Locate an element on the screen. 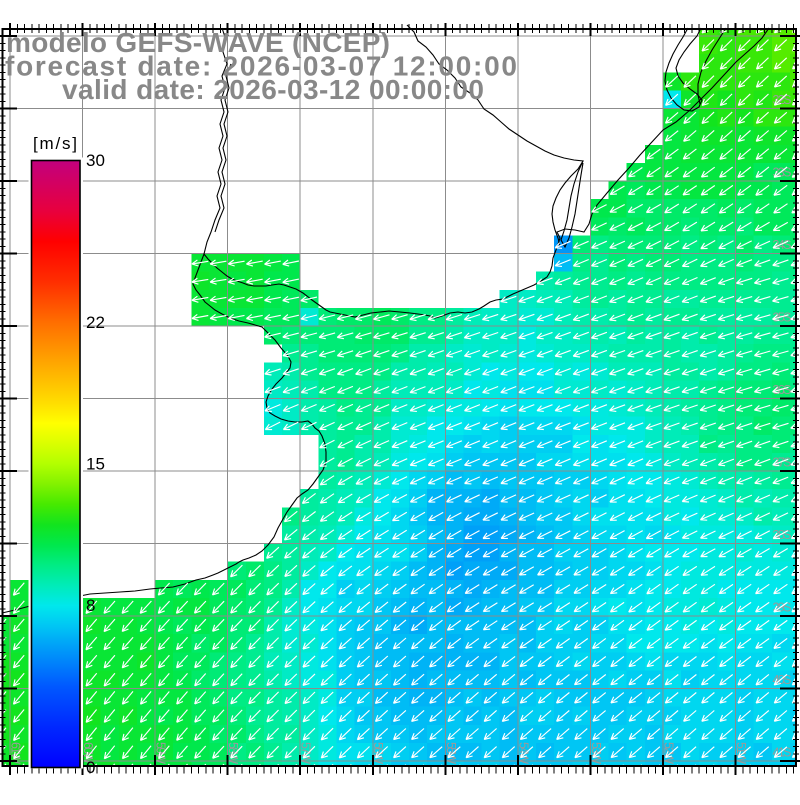 This screenshot has height=805, width=800. svg-text: 30 is located at coordinates (95, 160).